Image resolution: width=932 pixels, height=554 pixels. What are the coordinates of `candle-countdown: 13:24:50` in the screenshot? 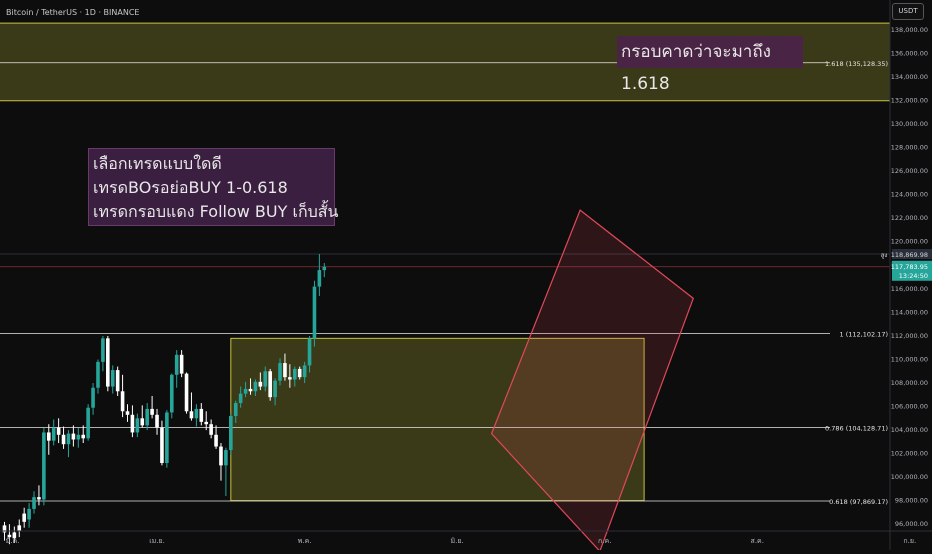 It's located at (913, 276).